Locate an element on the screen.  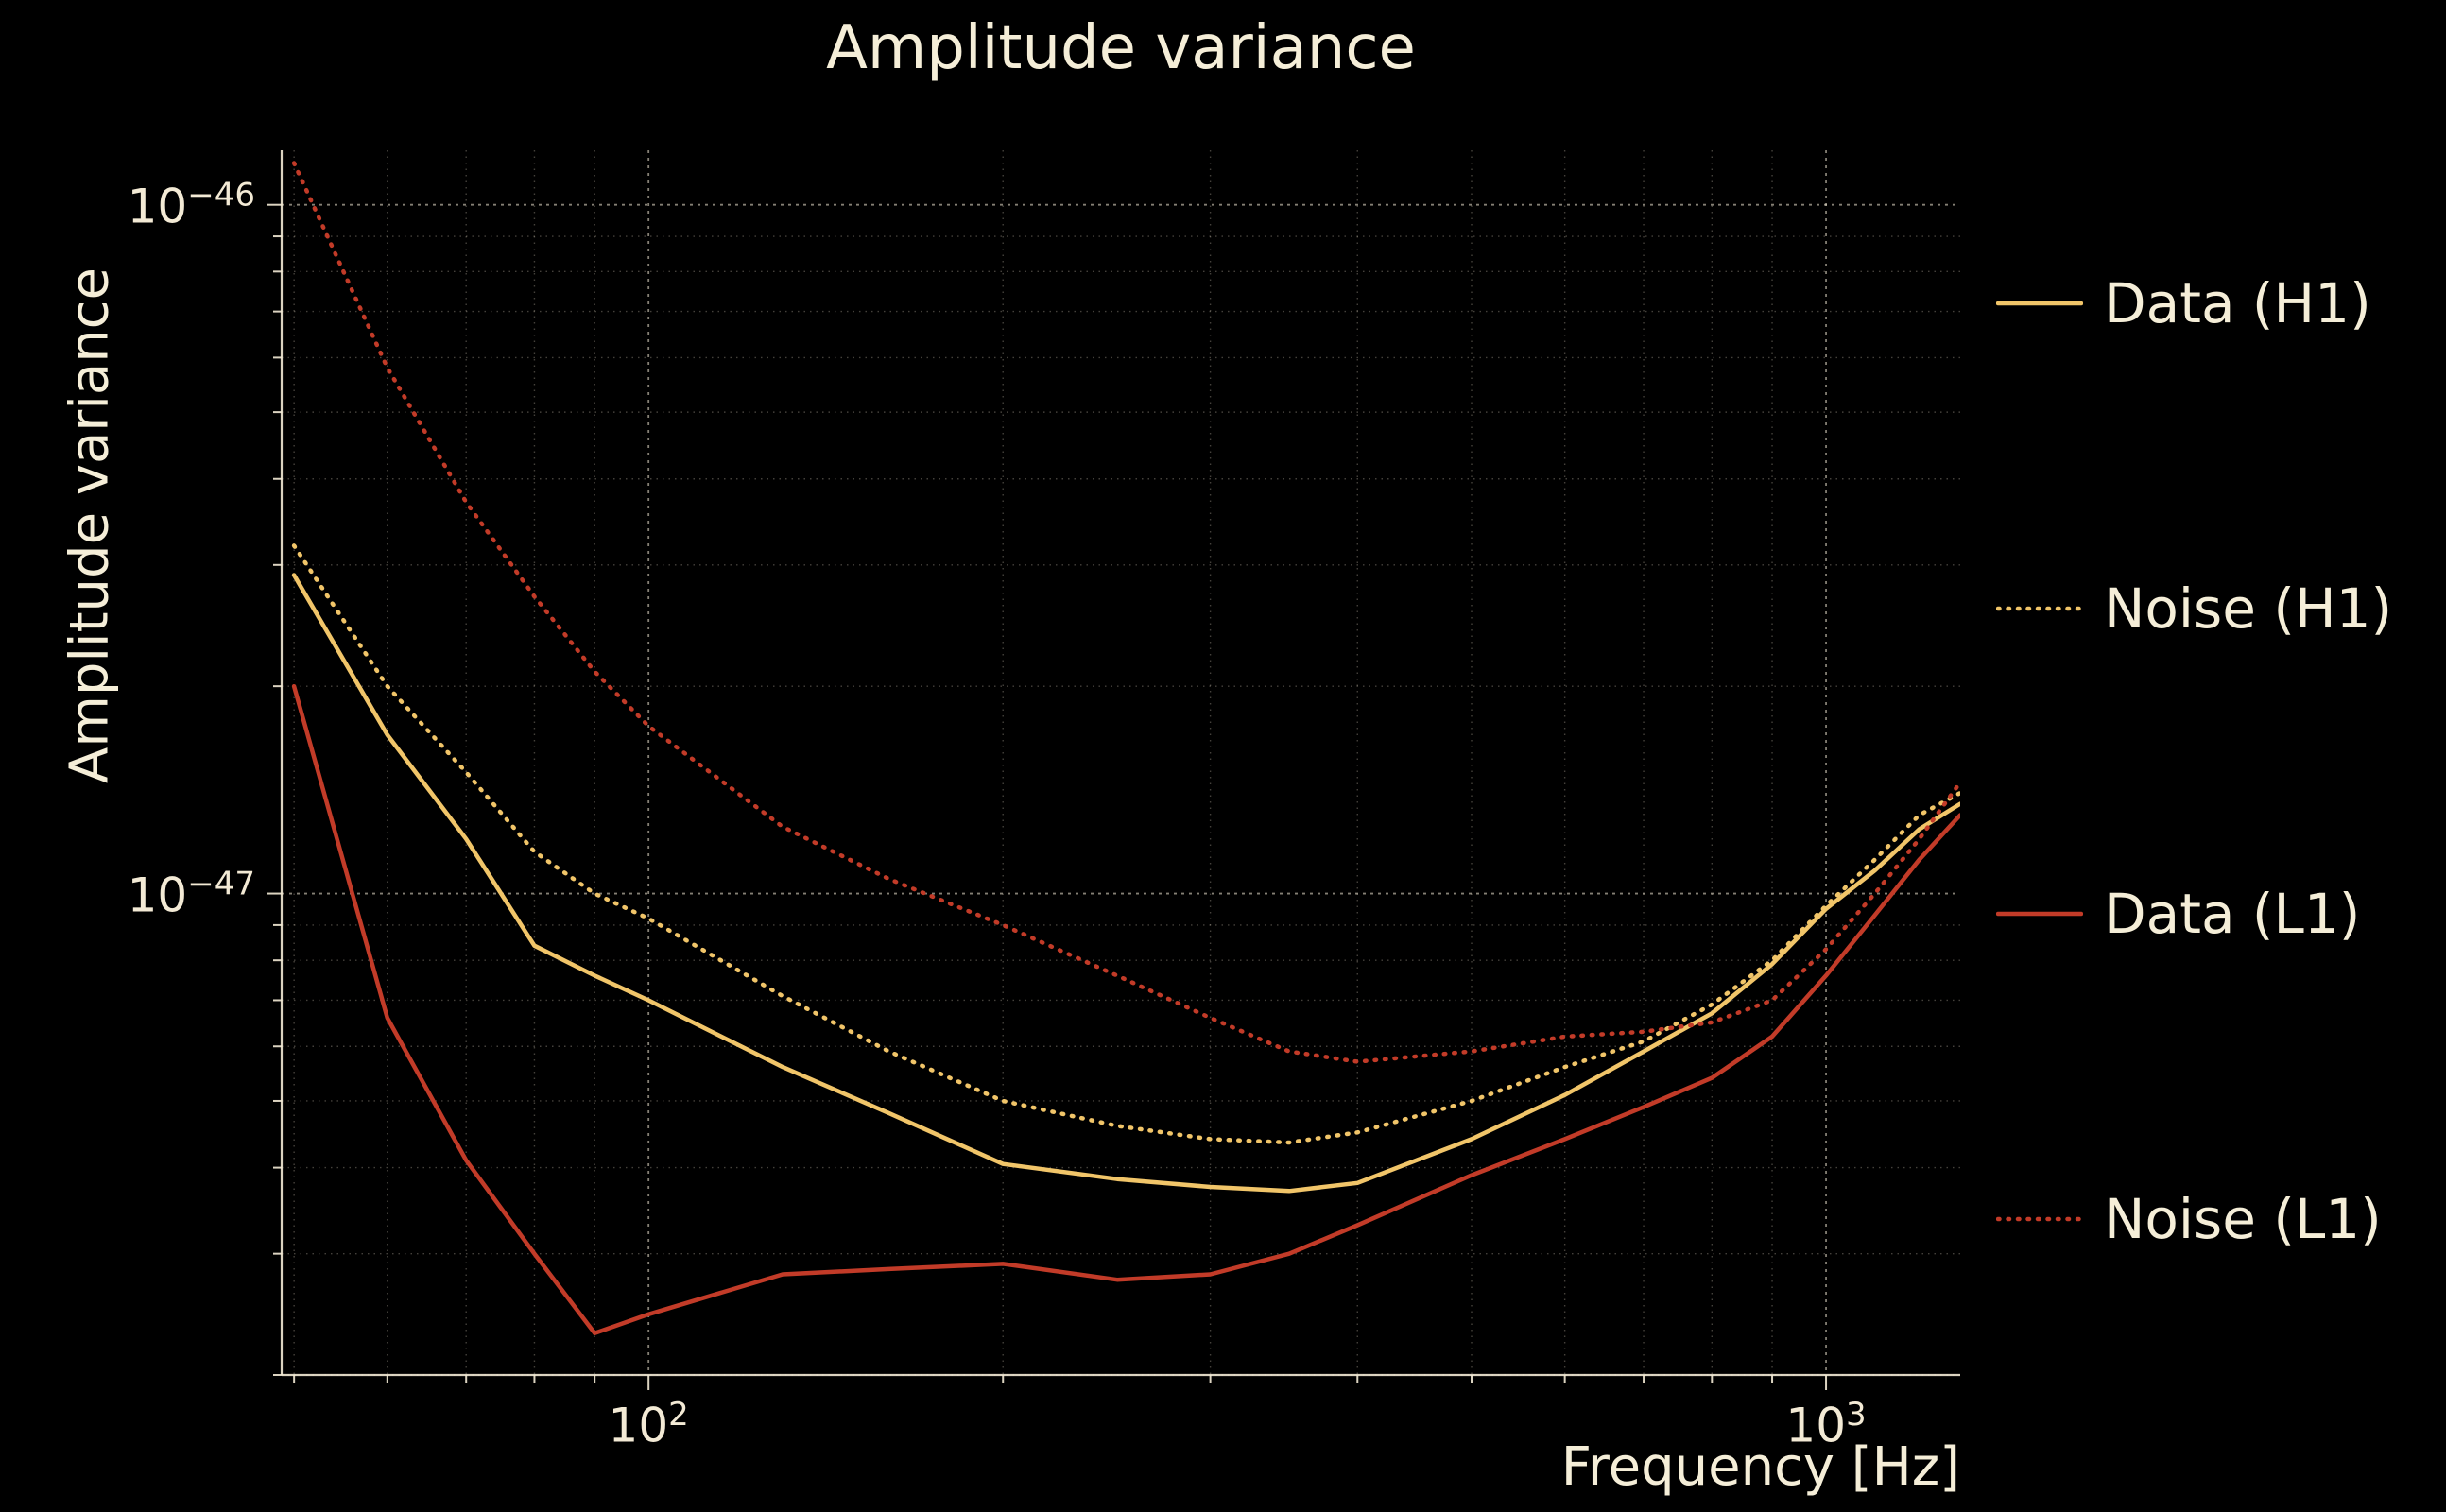
legend-item-label: Data (L1) is located at coordinates (2232, 914).